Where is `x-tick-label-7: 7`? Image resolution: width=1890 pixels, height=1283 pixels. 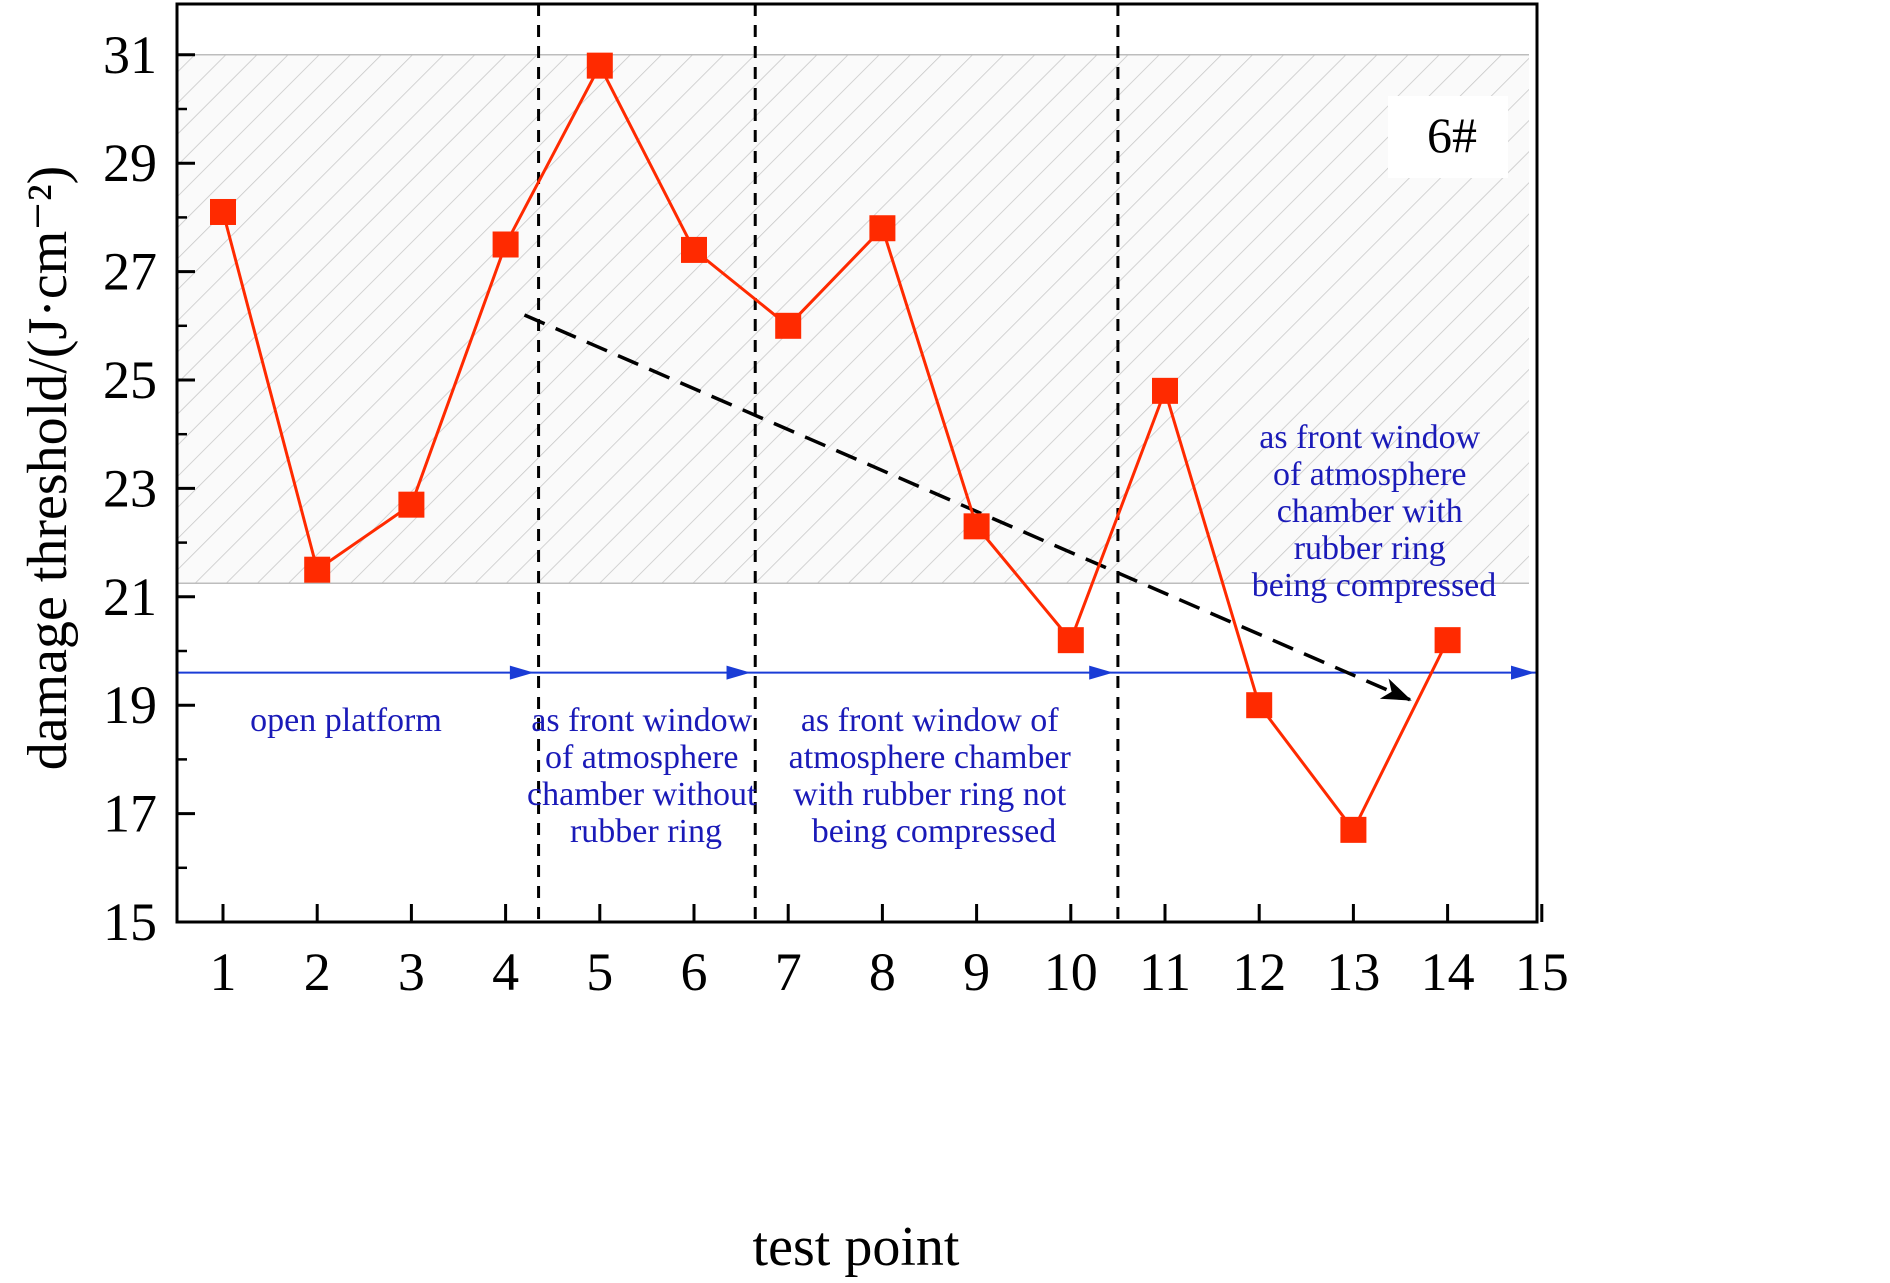 x-tick-label-7: 7 is located at coordinates (788, 972).